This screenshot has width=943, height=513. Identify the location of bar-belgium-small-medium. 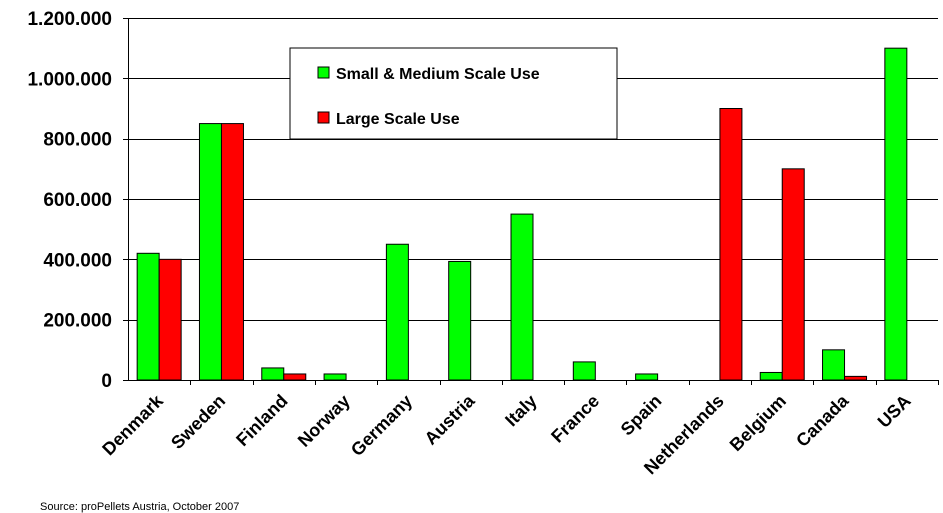
(771, 376).